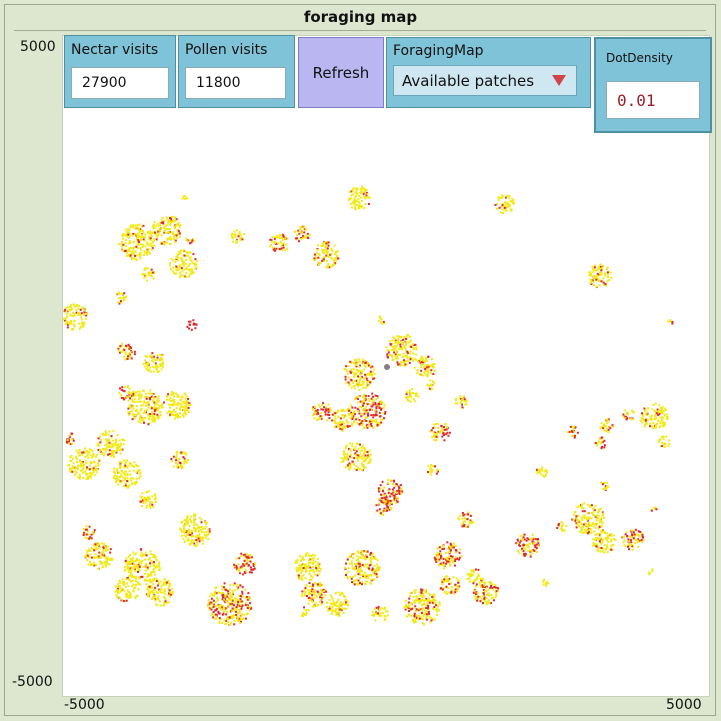 The height and width of the screenshot is (721, 721). Describe the element at coordinates (636, 100) in the screenshot. I see `dot-density-value: 0.01` at that location.